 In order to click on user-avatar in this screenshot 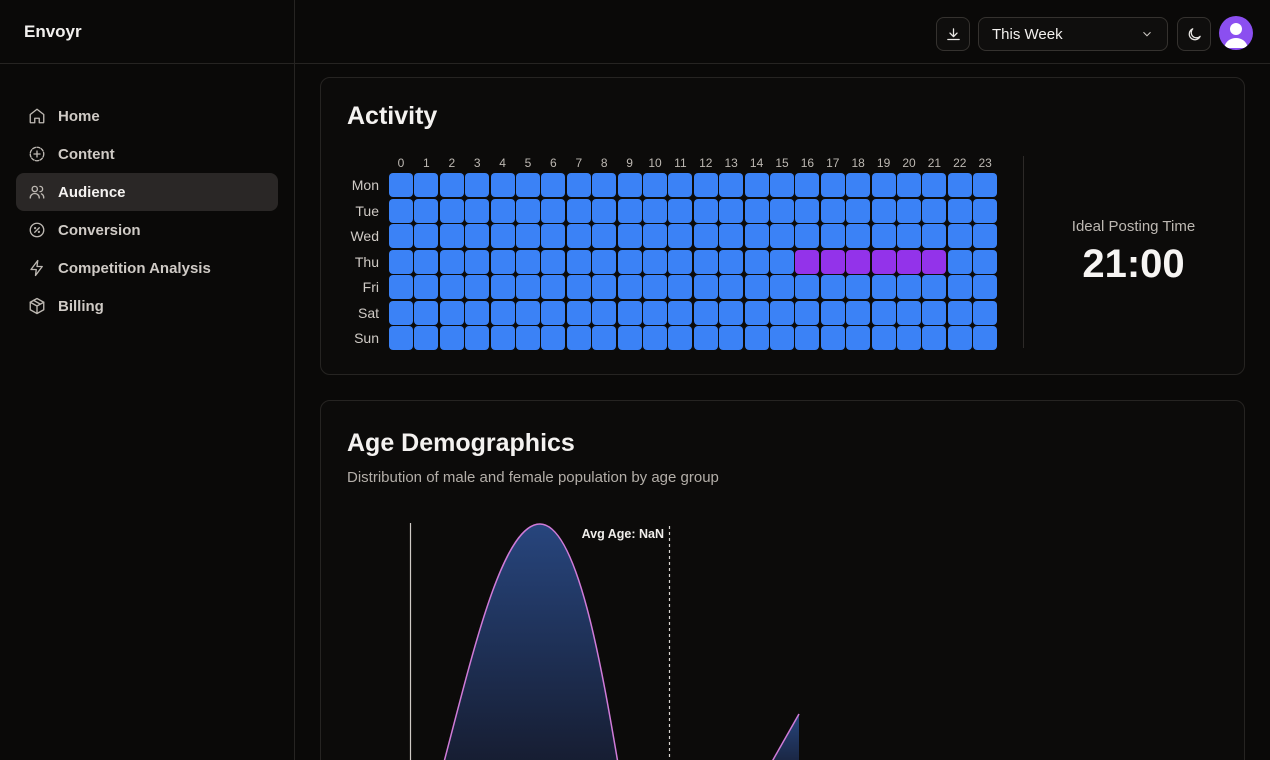, I will do `click(1236, 33)`.